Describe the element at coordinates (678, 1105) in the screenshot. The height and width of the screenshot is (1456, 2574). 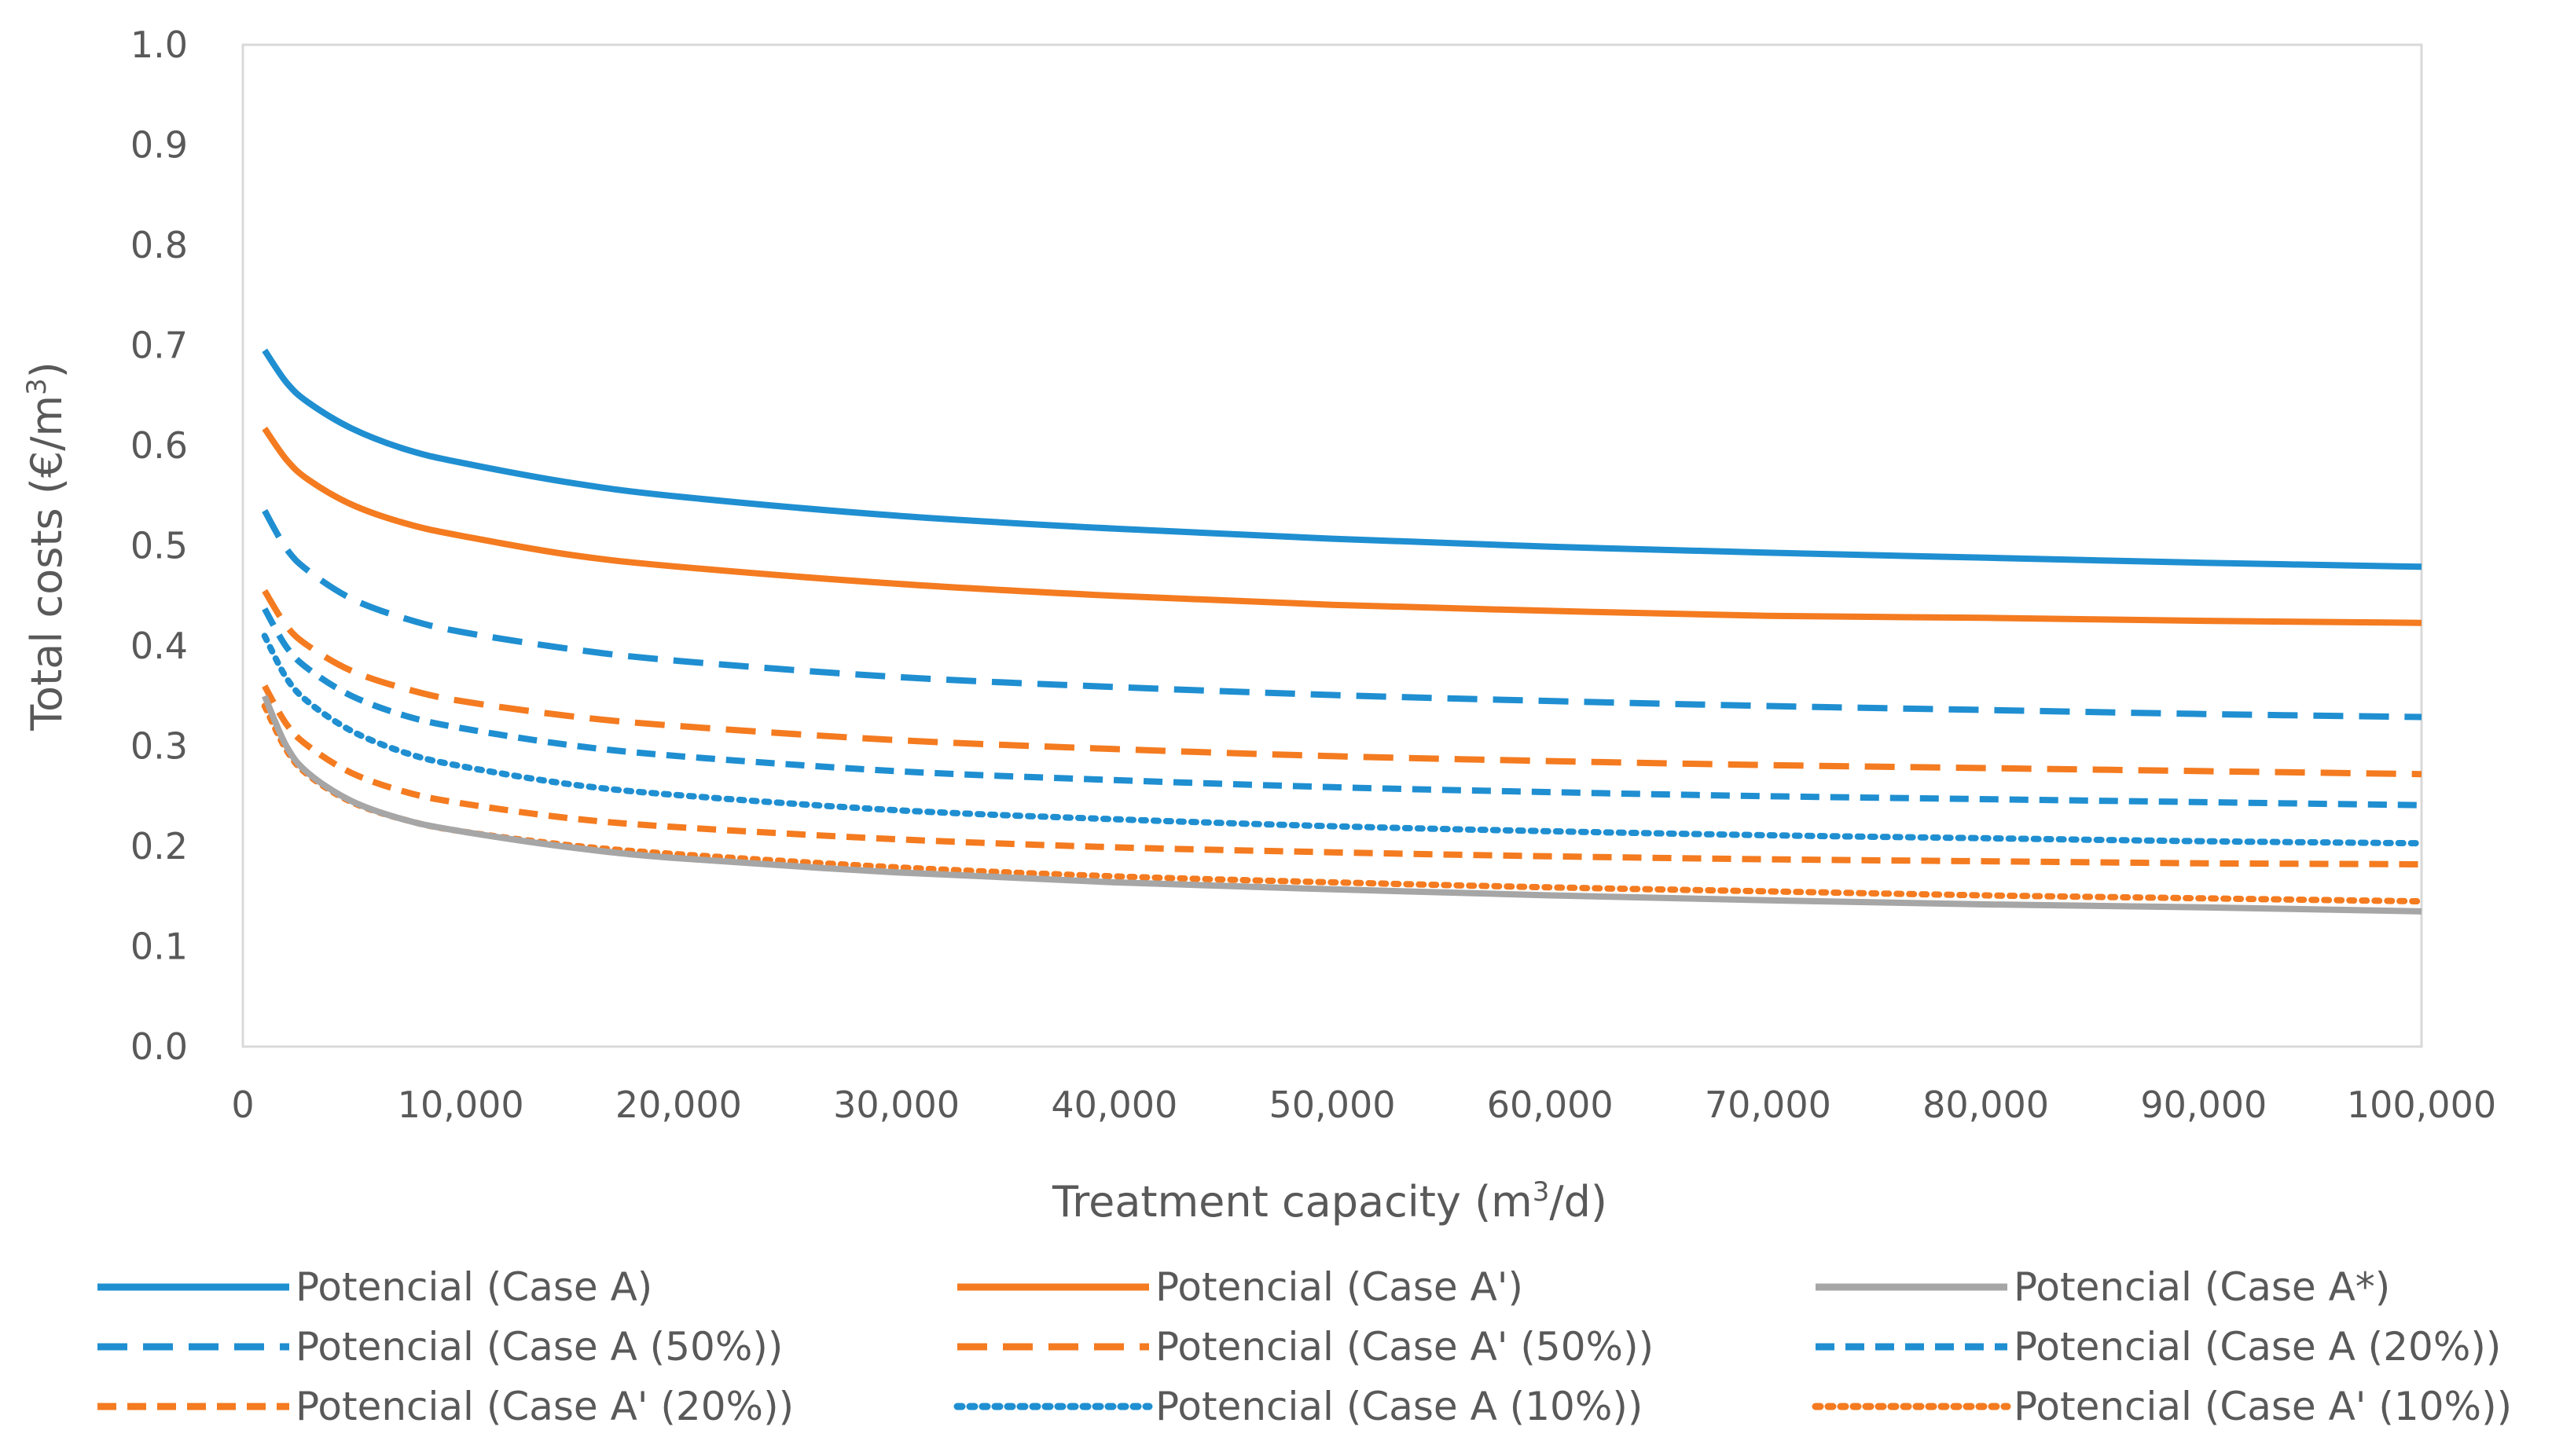
I see `x-tick-label: 20,000` at that location.